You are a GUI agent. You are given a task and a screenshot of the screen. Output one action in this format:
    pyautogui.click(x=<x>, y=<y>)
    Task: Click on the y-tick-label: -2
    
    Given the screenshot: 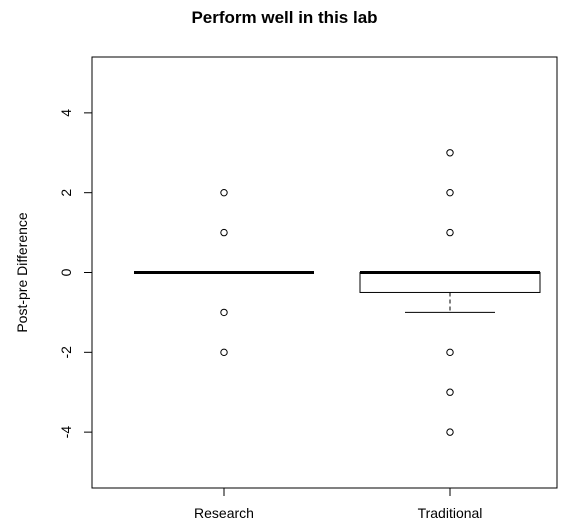 What is the action you would take?
    pyautogui.click(x=66, y=352)
    